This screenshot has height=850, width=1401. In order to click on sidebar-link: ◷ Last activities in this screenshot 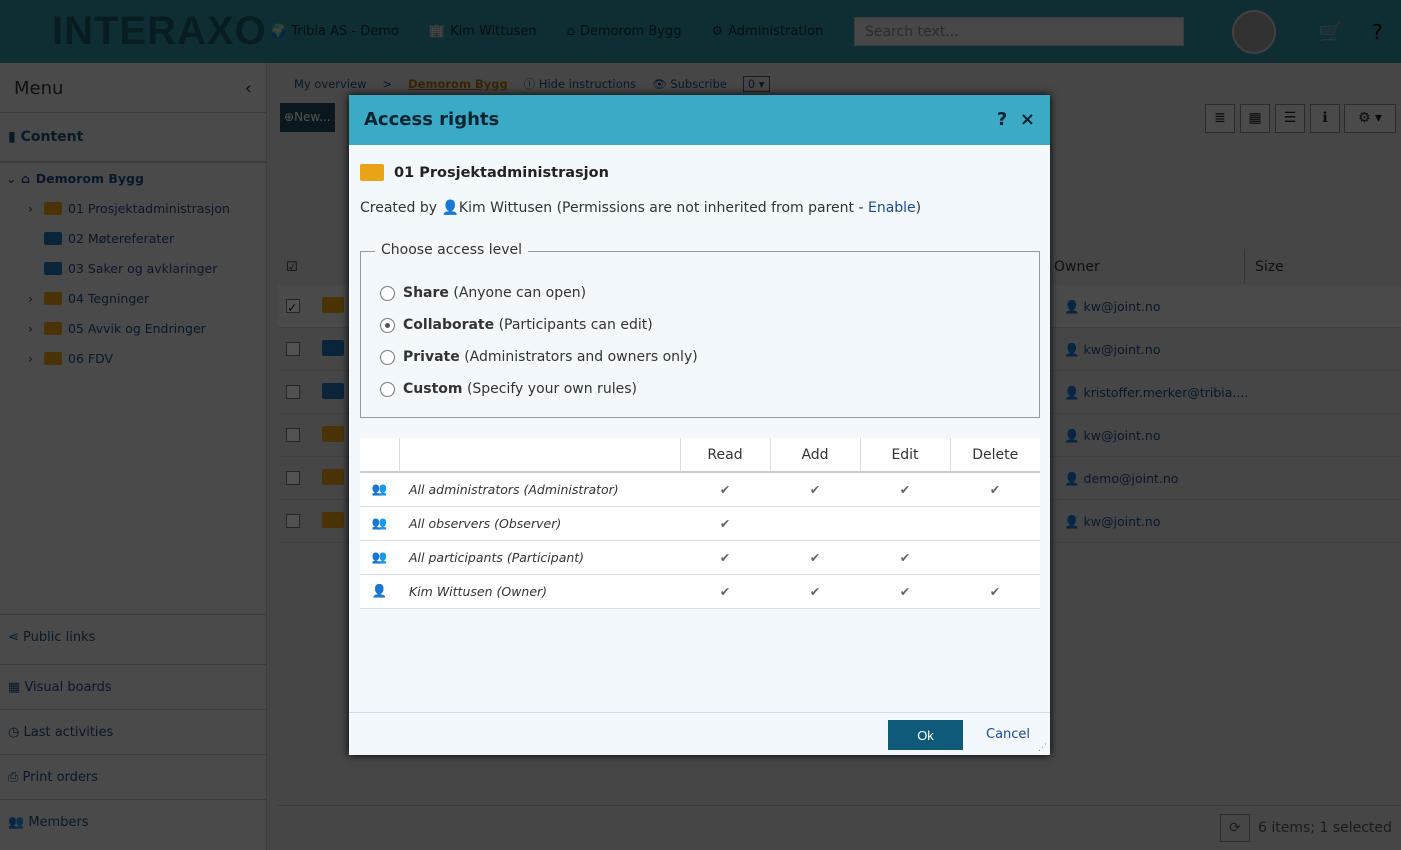, I will do `click(133, 731)`.